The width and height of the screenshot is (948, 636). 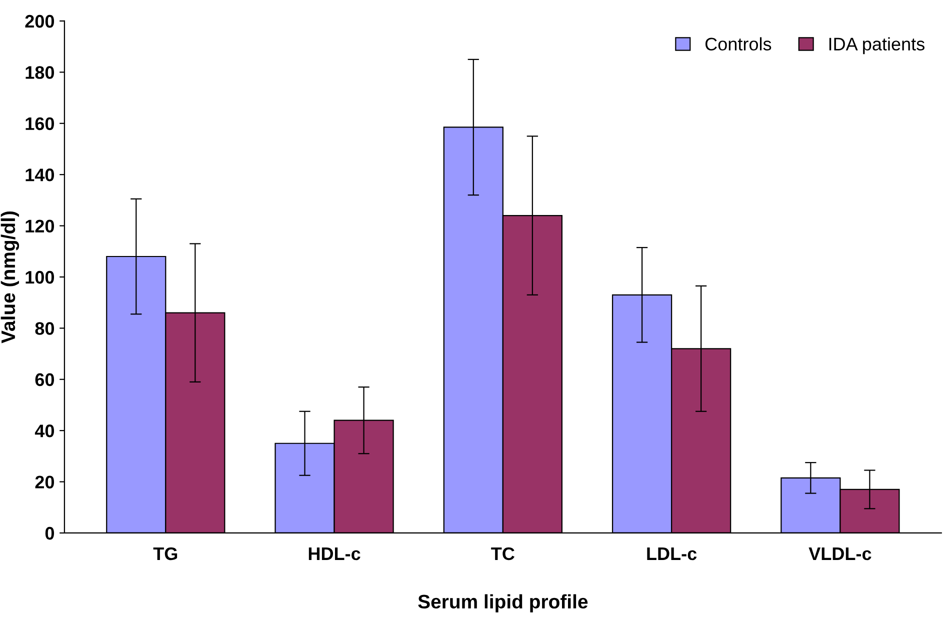 What do you see at coordinates (738, 43) in the screenshot?
I see `legend-label: Controls` at bounding box center [738, 43].